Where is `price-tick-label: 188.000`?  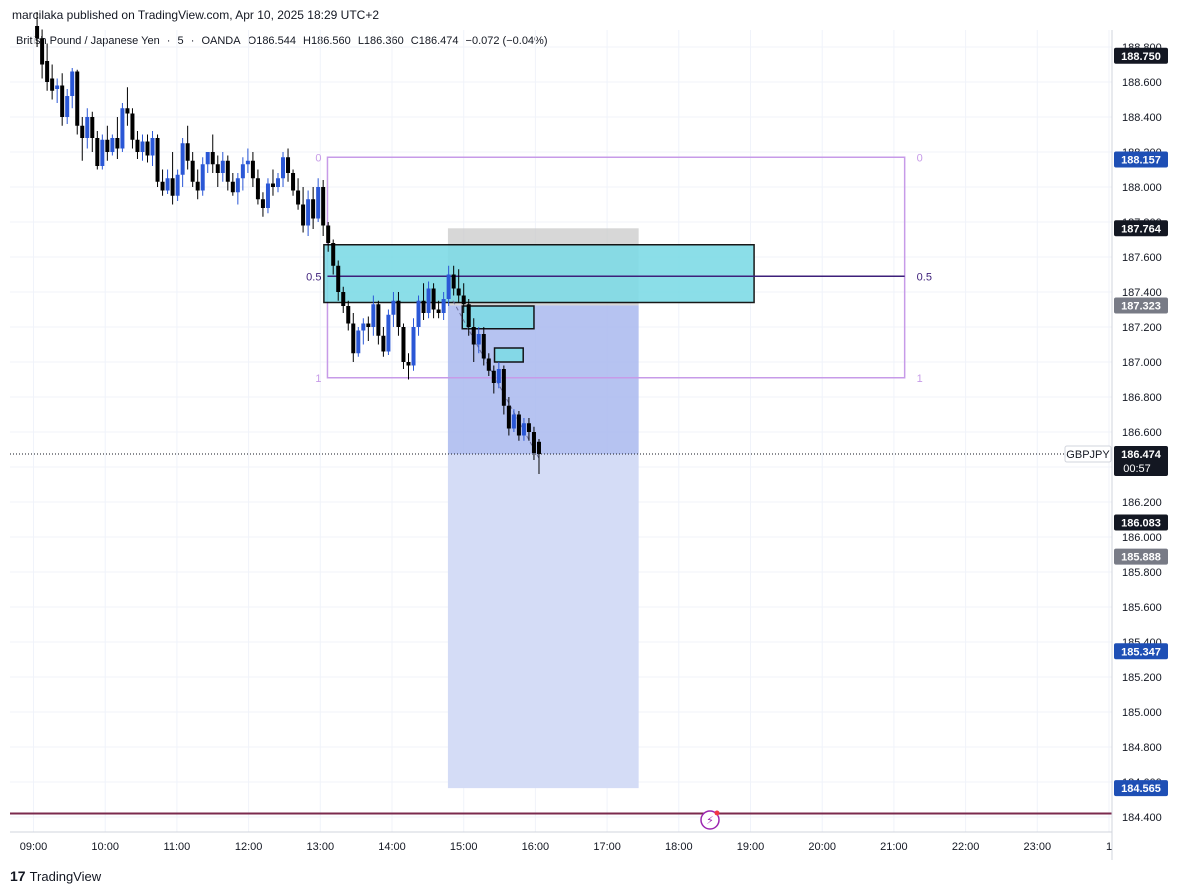 price-tick-label: 188.000 is located at coordinates (1142, 188).